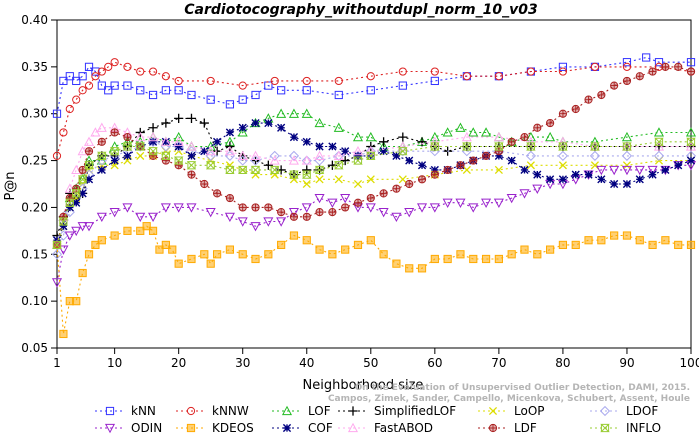 This screenshot has height=434, width=699. What do you see at coordinates (385, 427) in the screenshot?
I see `legend-item-FastABOD: FastABOD` at bounding box center [385, 427].